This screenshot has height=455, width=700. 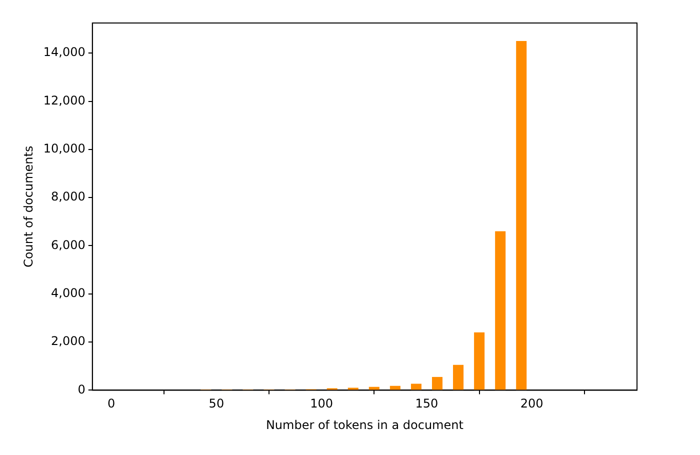 What do you see at coordinates (28, 207) in the screenshot?
I see `y-axis-title: Count of documents` at bounding box center [28, 207].